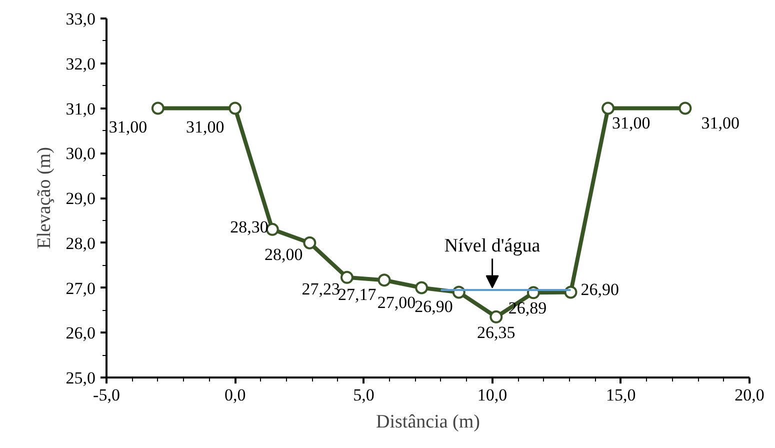  Describe the element at coordinates (321, 288) in the screenshot. I see `data-label: 27,23` at that location.